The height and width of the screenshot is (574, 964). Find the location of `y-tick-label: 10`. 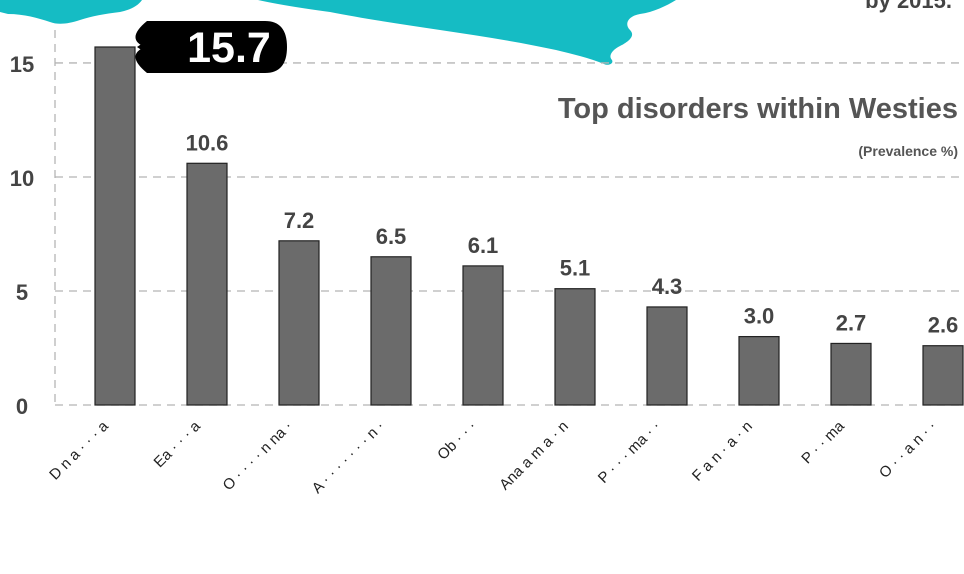

y-tick-label: 10 is located at coordinates (22, 178).